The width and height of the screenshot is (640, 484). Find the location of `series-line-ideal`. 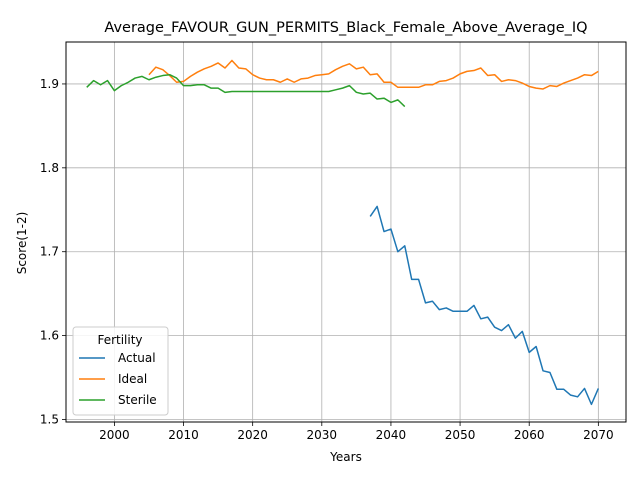

series-line-ideal is located at coordinates (373, 74).